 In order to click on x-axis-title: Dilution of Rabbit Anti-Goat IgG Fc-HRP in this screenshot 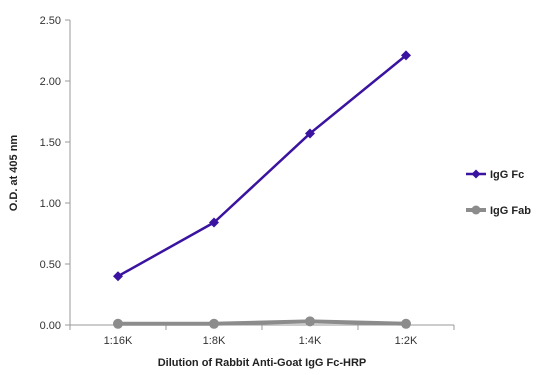, I will do `click(262, 363)`.